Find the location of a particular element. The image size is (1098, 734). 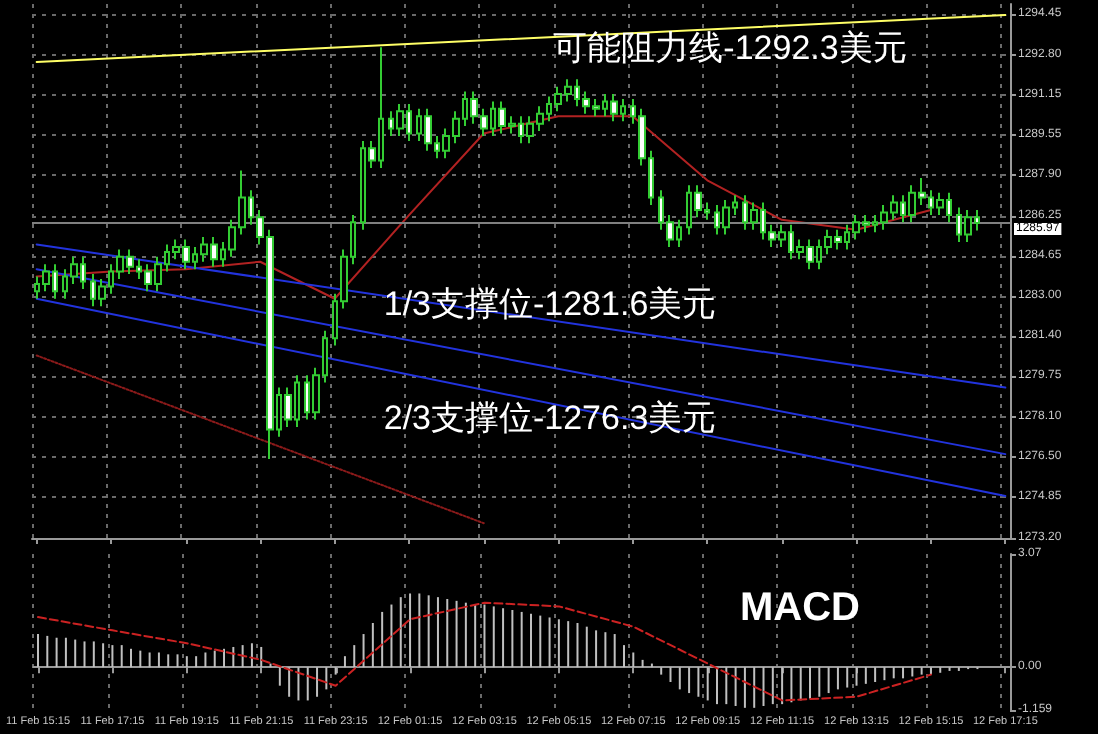

annotation: MACD is located at coordinates (800, 608).